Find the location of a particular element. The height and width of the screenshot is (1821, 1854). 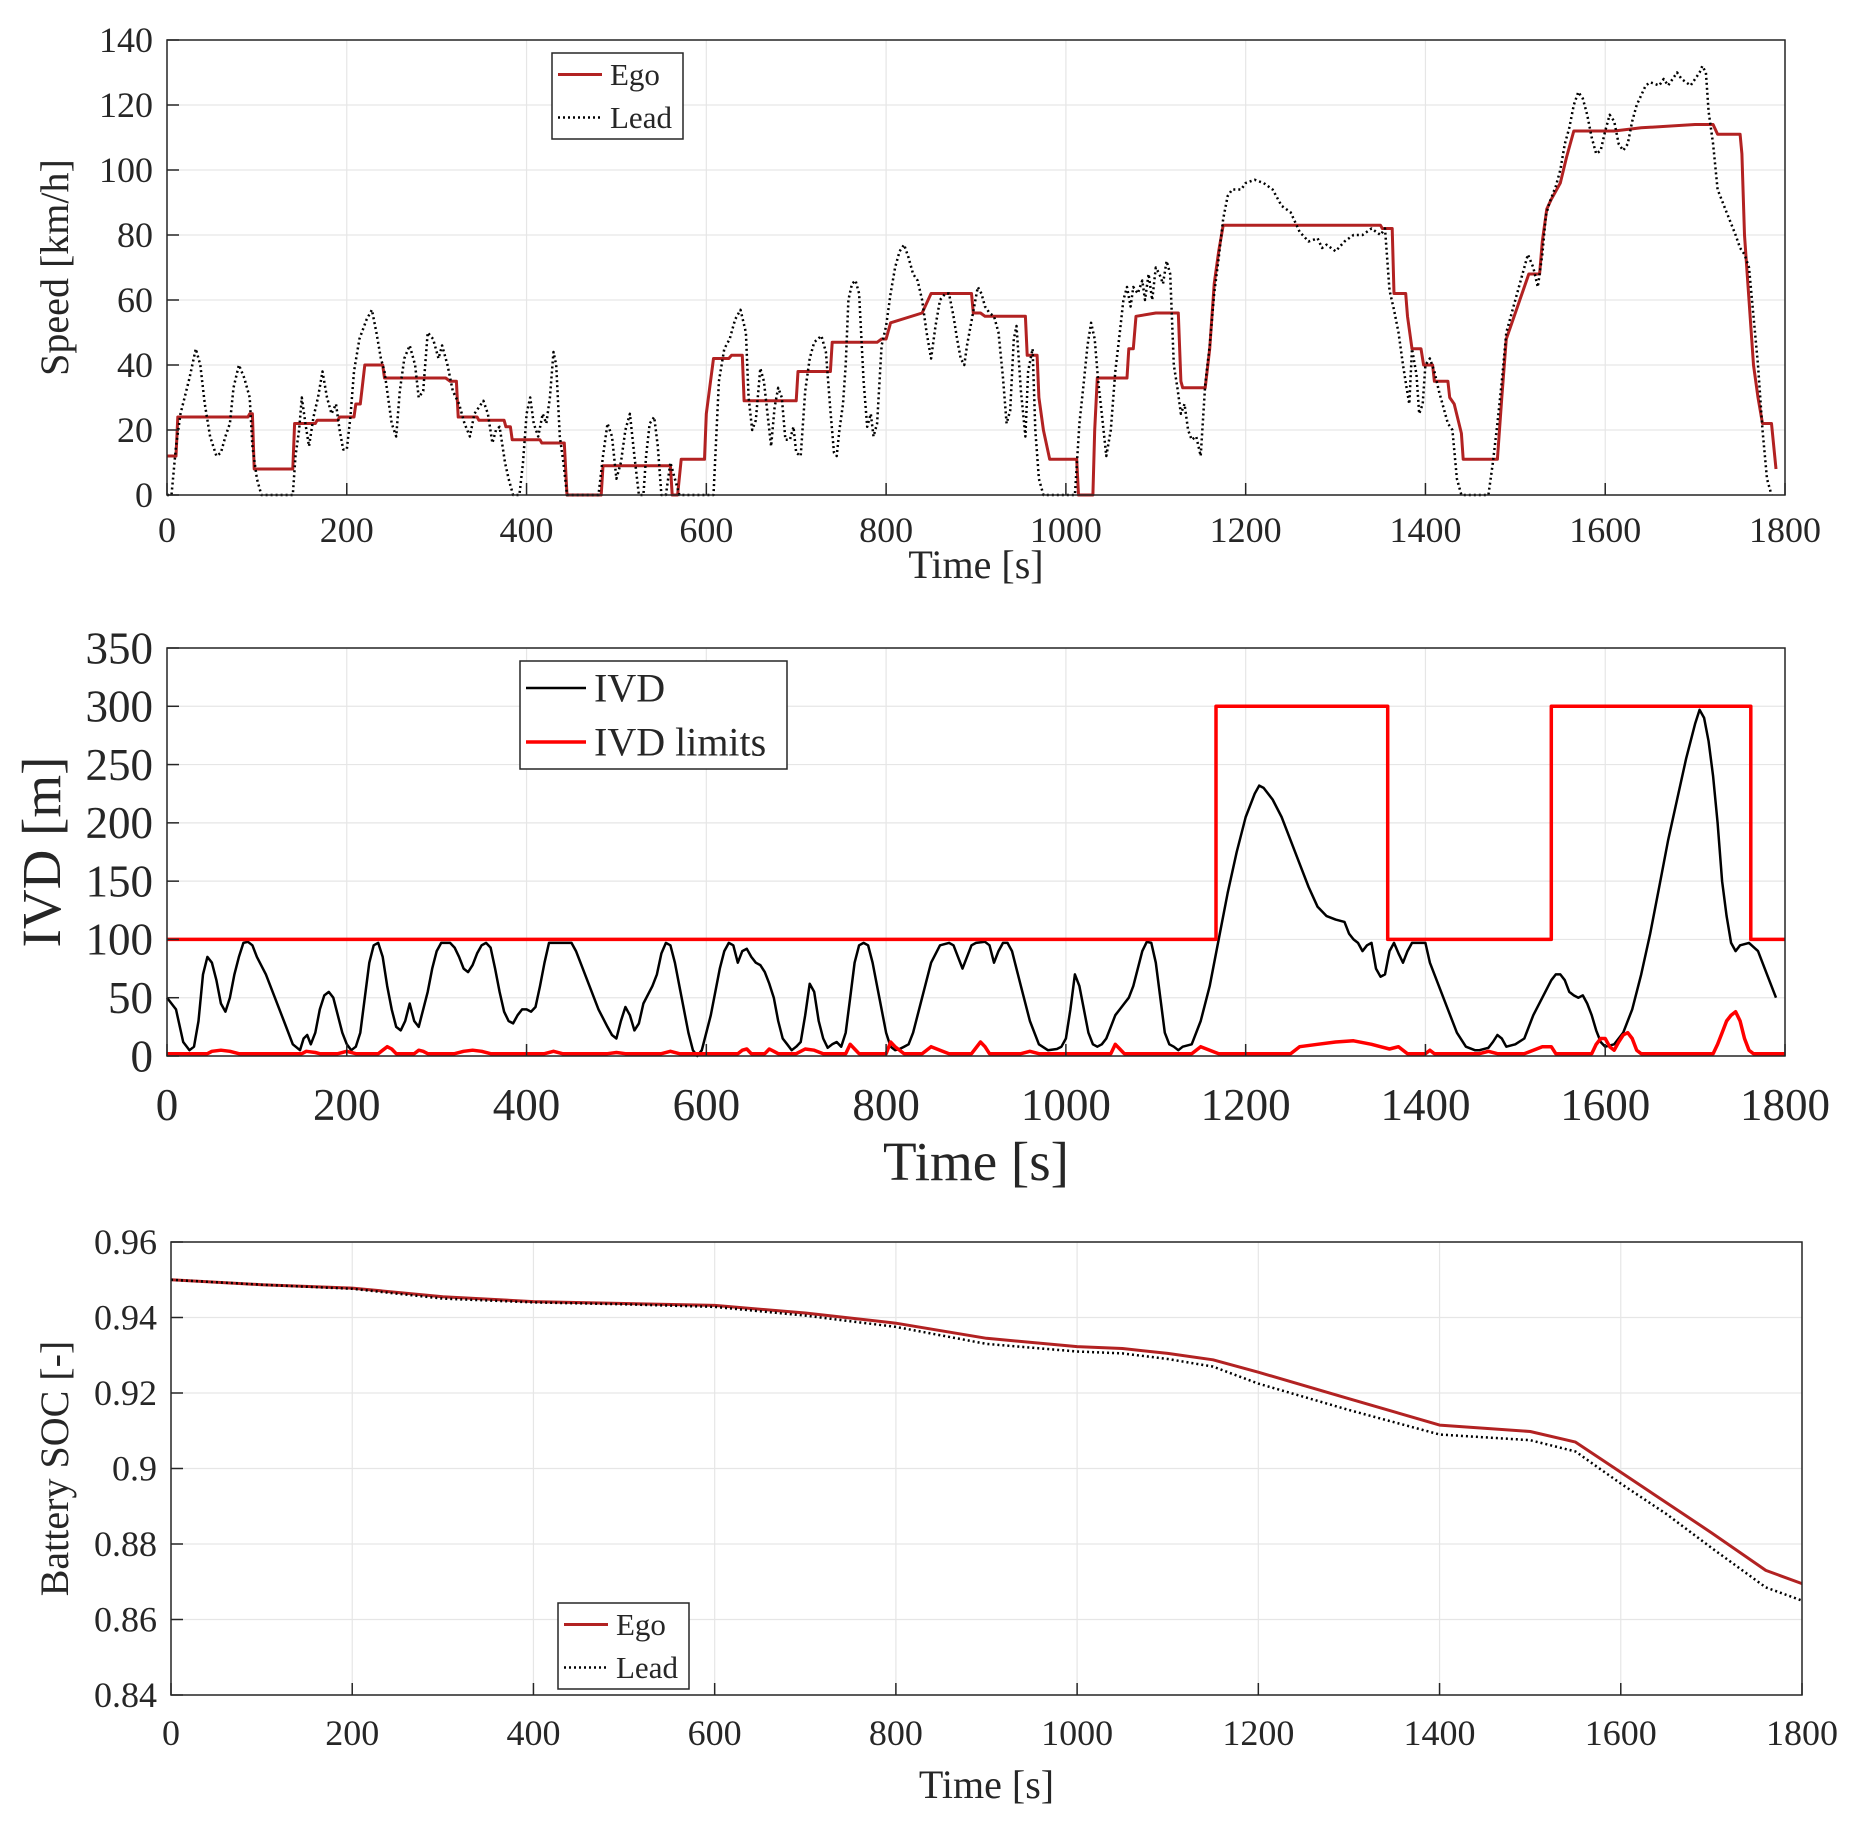

y-tick-label: 20 is located at coordinates (135, 430).